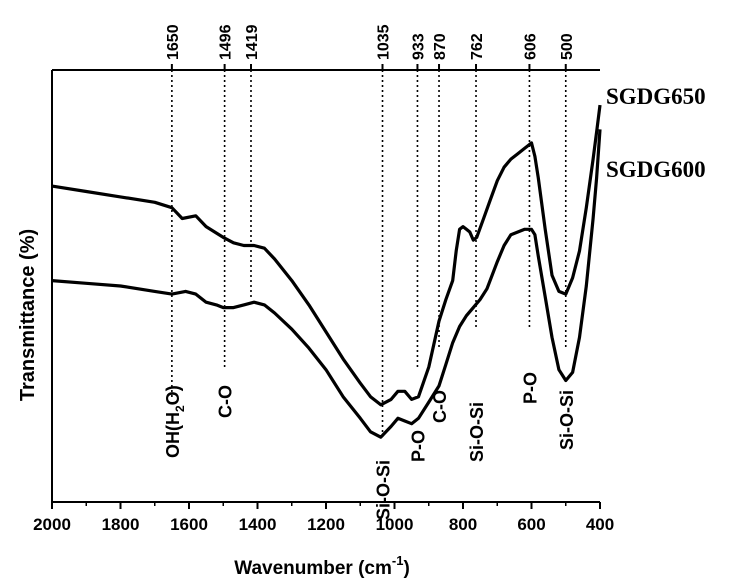 Image resolution: width=745 pixels, height=582 pixels. Describe the element at coordinates (175, 421) in the screenshot. I see `band-label: OH(H2O)` at that location.